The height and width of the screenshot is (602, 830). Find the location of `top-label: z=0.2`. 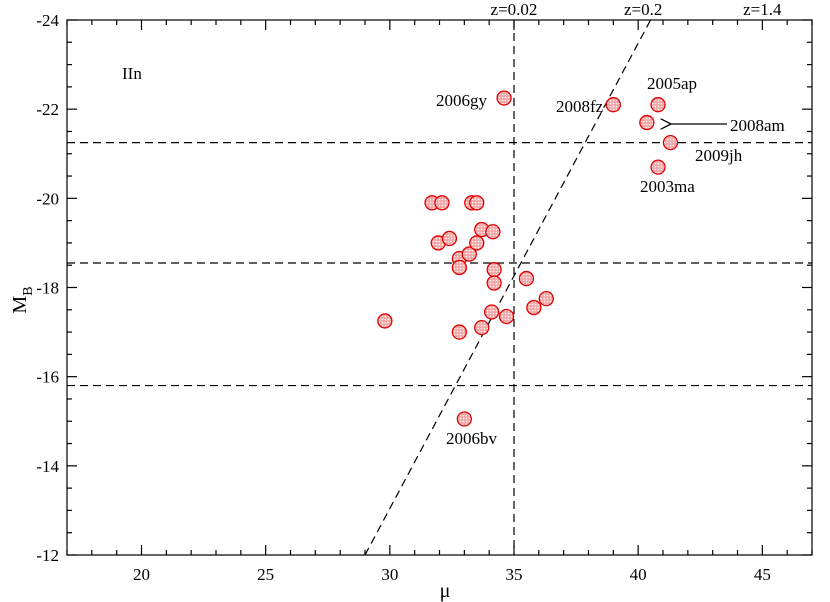

top-label: z=0.2 is located at coordinates (643, 9).